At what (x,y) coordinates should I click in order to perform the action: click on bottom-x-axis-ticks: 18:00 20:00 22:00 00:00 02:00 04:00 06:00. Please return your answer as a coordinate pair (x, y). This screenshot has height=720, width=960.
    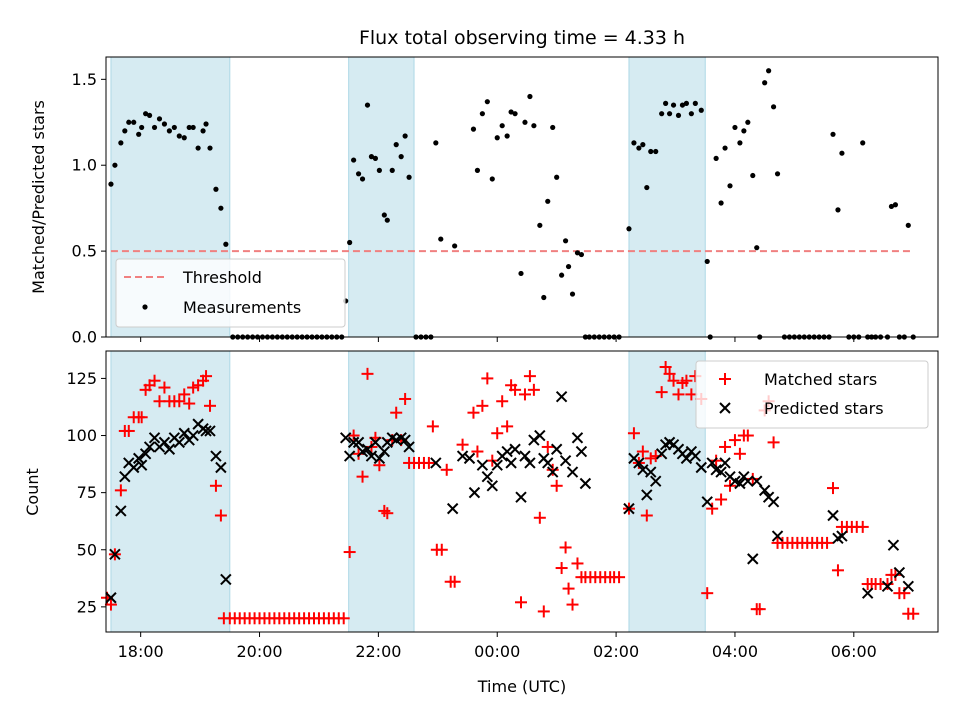
    Looking at the image, I should click on (497, 646).